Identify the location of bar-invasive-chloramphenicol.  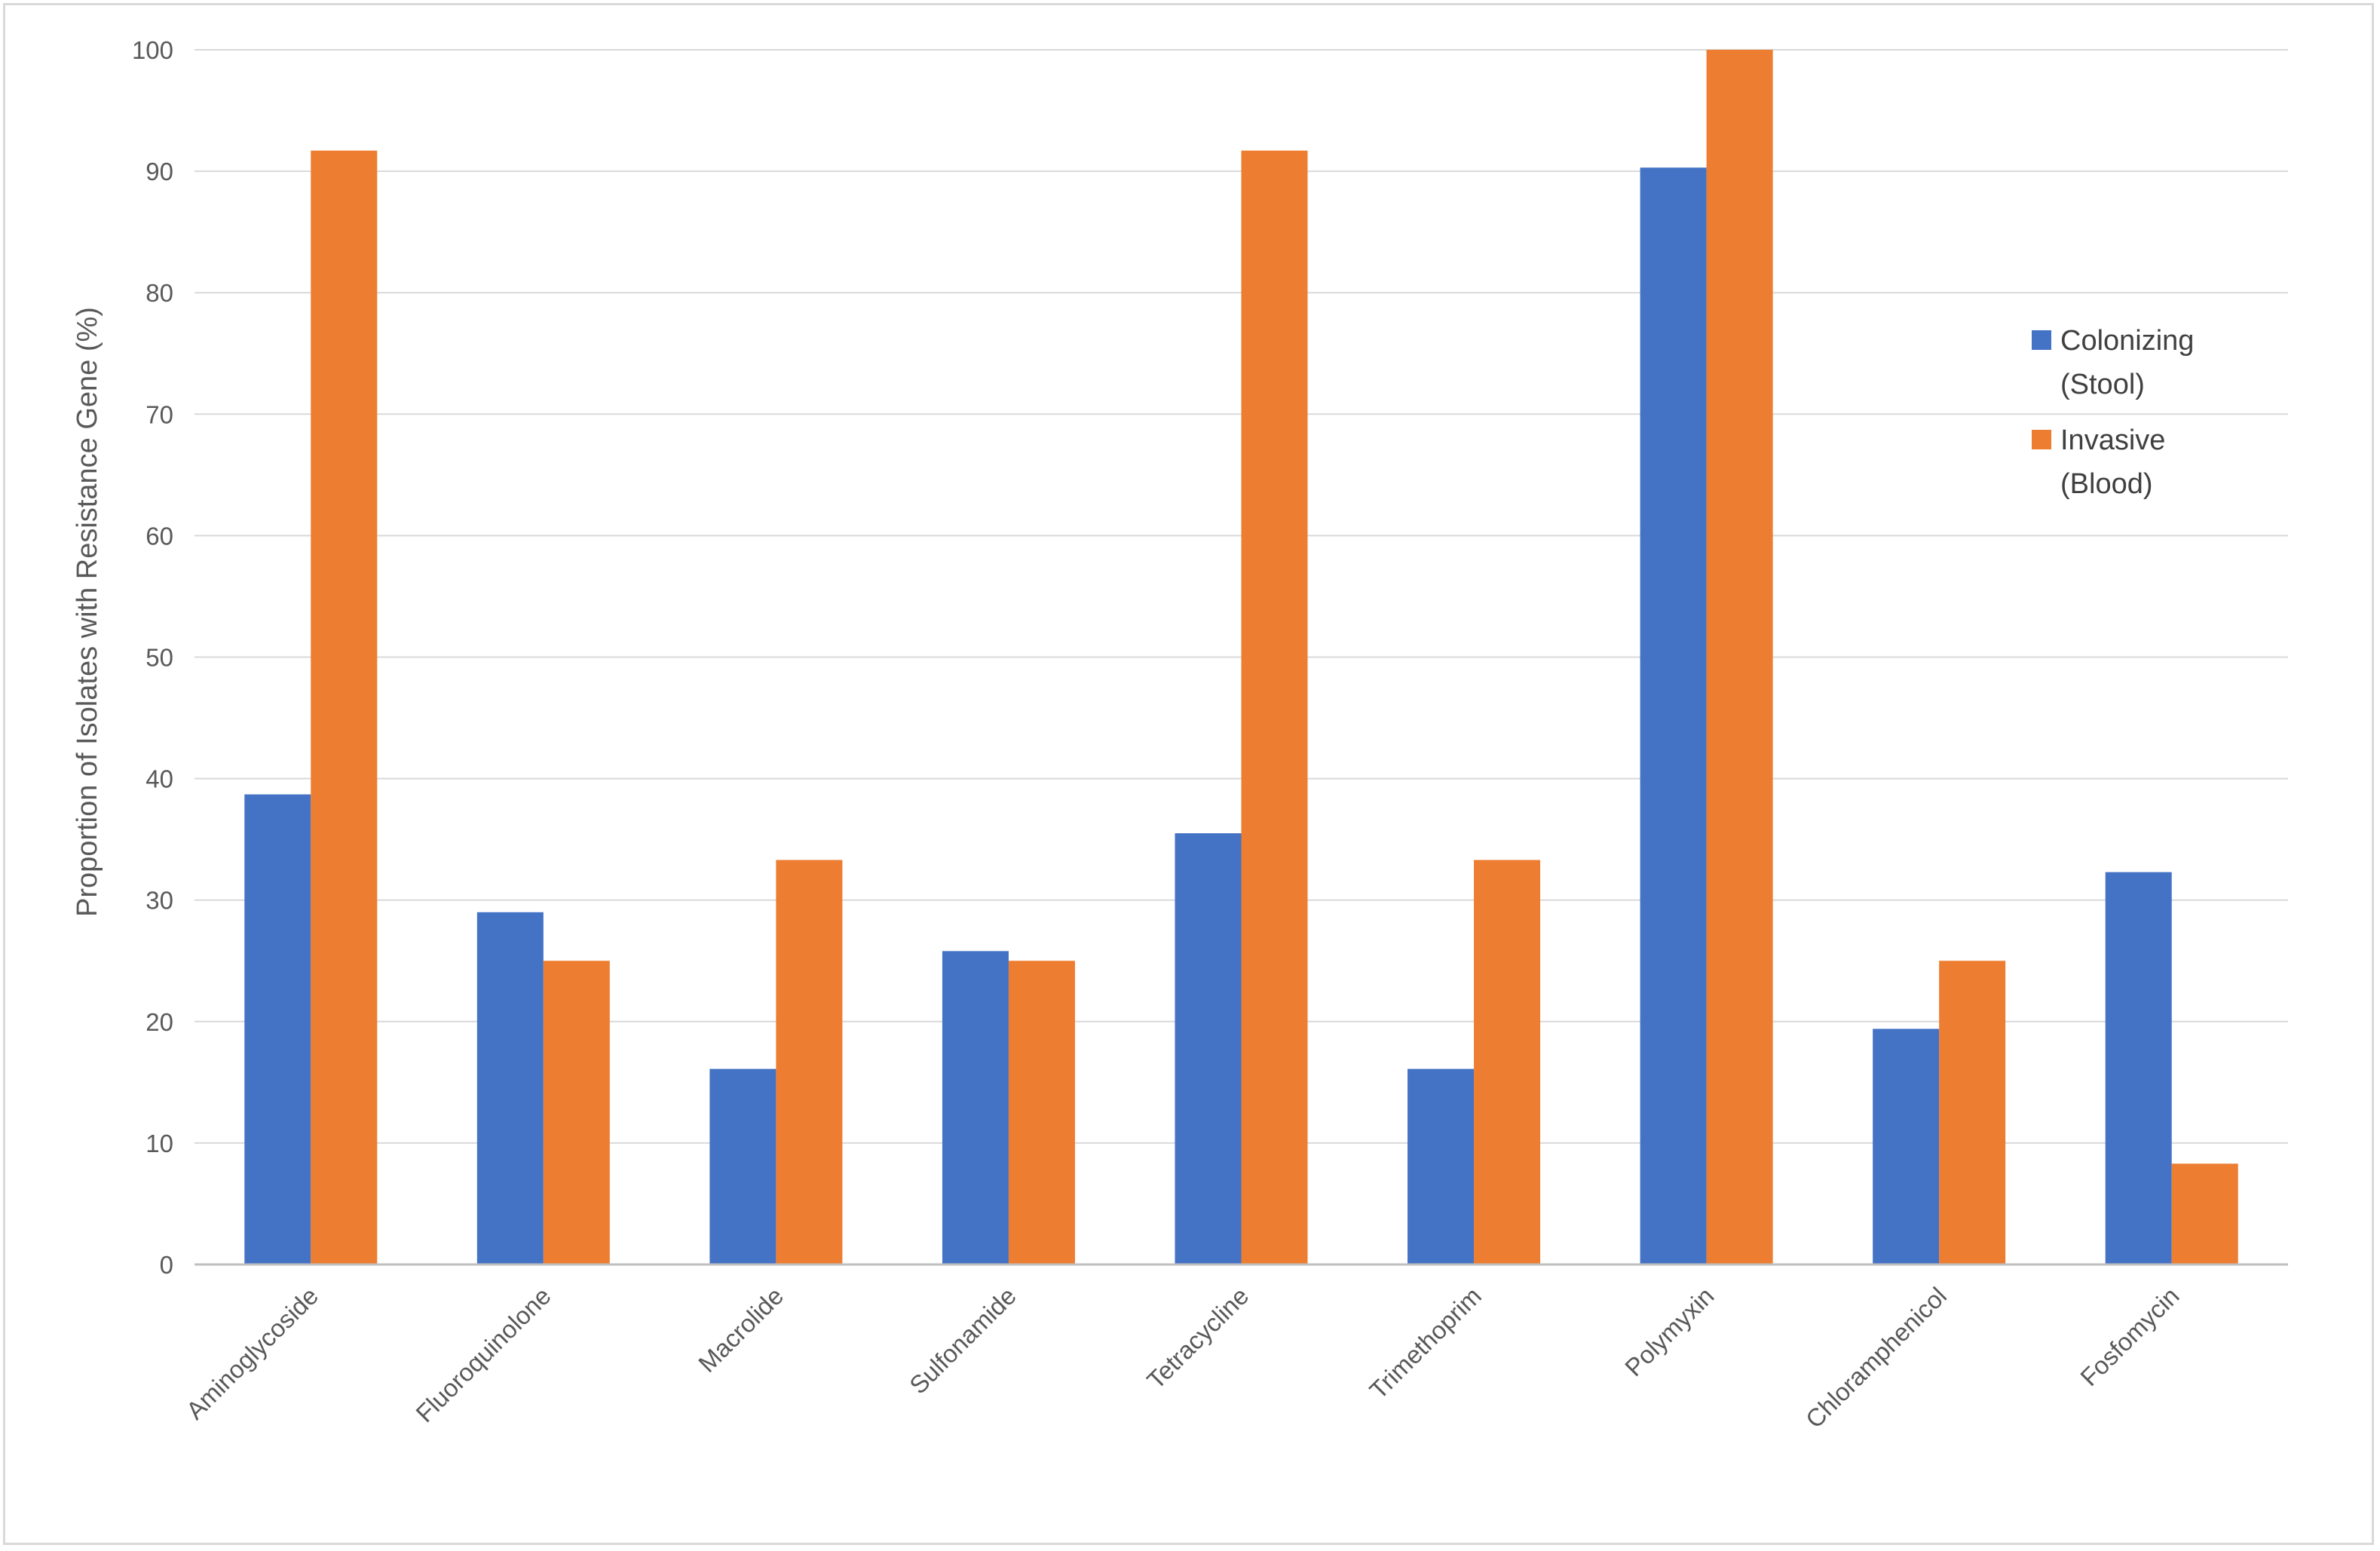
(1972, 1112).